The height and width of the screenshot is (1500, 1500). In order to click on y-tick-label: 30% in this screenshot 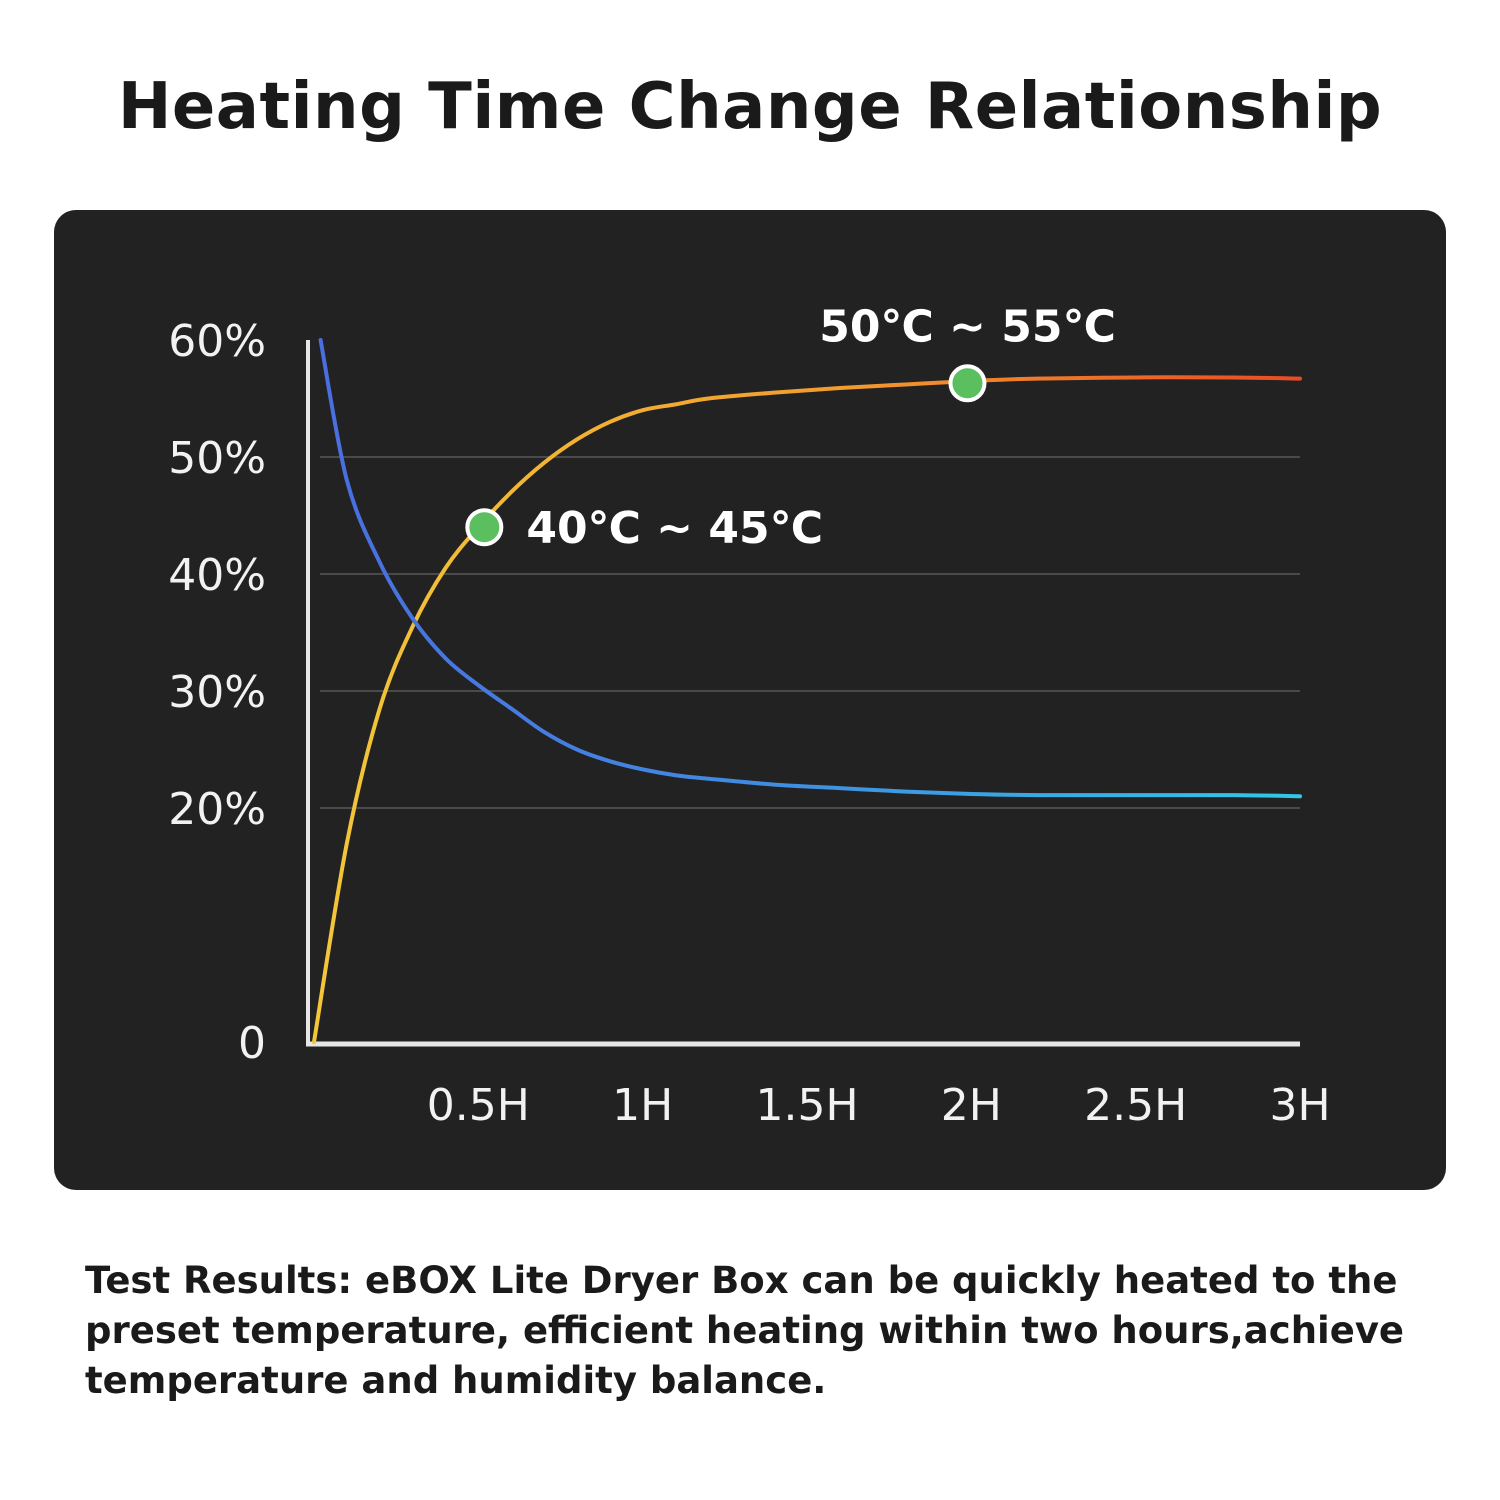, I will do `click(217, 692)`.